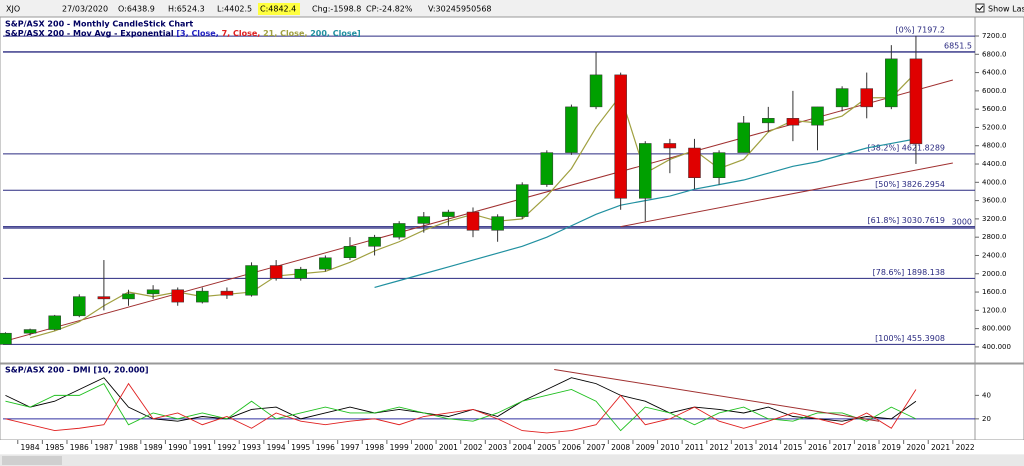 This screenshot has height=466, width=1024. I want to click on x-tick-label: 2000, so click(423, 447).